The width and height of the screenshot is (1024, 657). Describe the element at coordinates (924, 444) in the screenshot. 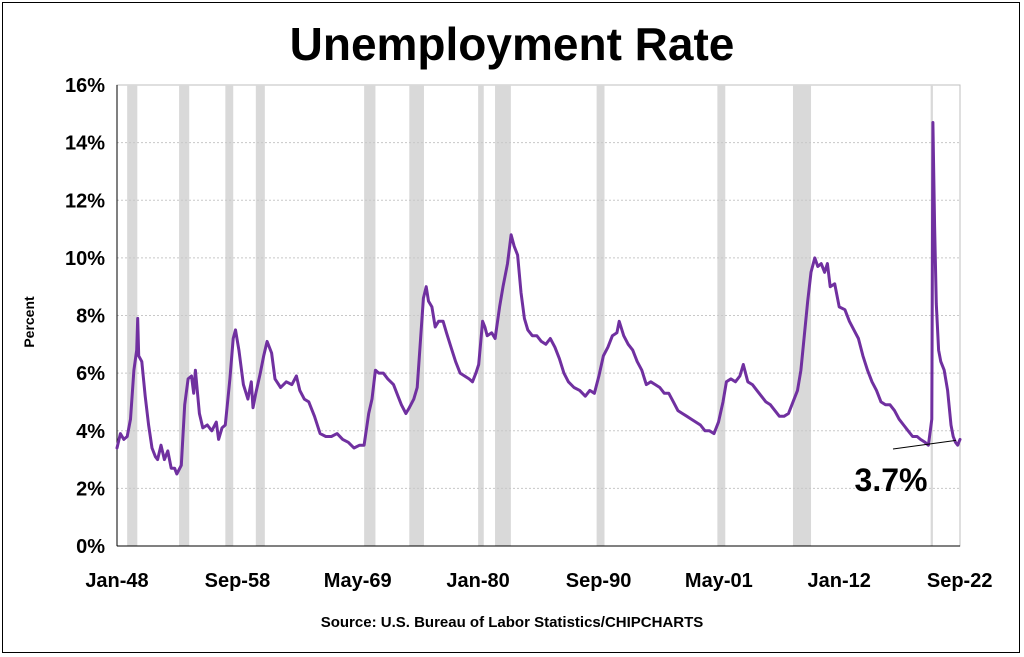

I see `annotation-leader-line` at that location.